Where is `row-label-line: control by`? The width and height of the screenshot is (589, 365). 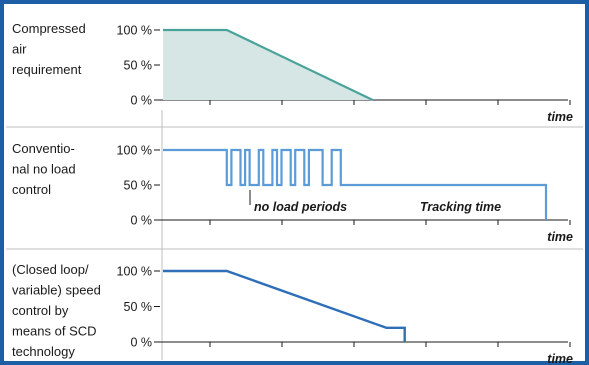 row-label-line: control by is located at coordinates (40, 310).